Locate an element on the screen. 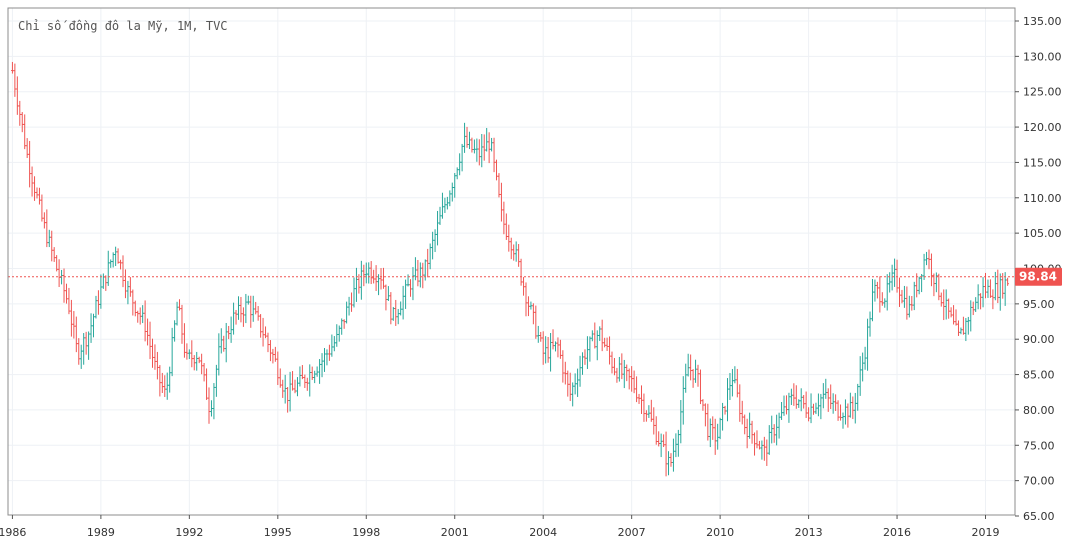 This screenshot has height=552, width=1070. x-tick-label: 1992 is located at coordinates (189, 532).